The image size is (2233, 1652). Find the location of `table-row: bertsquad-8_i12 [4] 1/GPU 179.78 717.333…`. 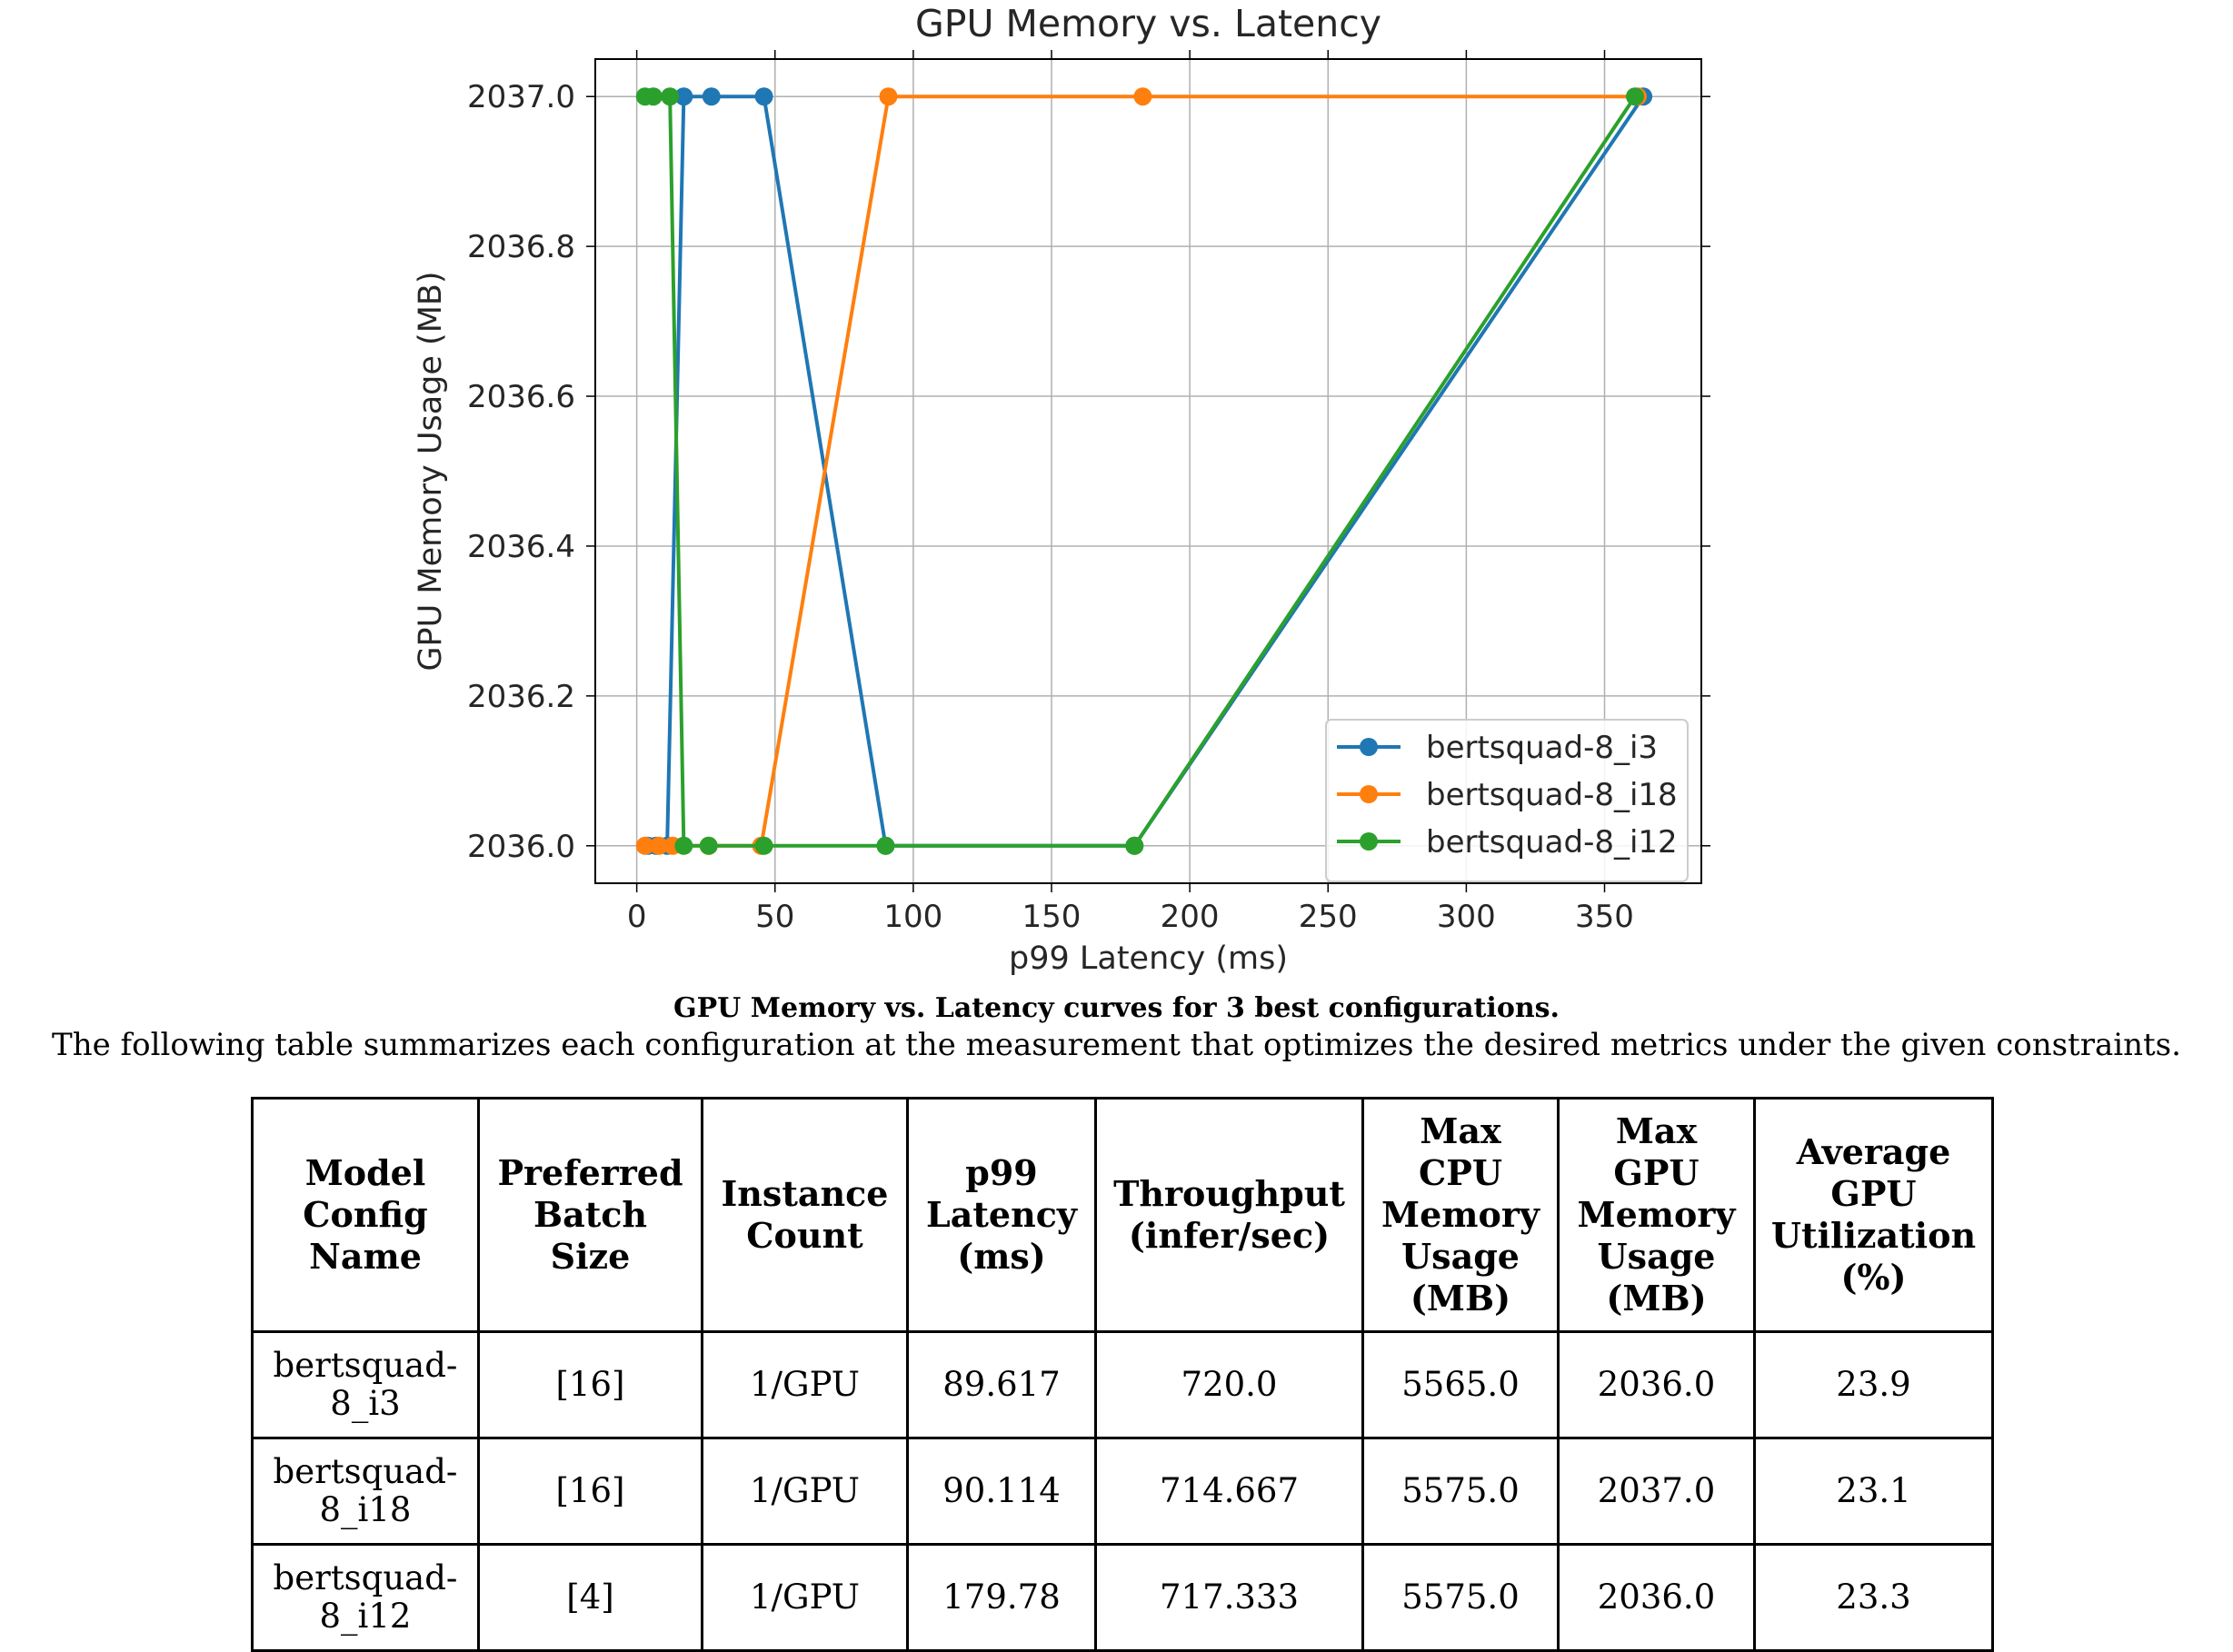

table-row: bertsquad-8_i12 [4] 1/GPU 179.78 717.333… is located at coordinates (1122, 1597).